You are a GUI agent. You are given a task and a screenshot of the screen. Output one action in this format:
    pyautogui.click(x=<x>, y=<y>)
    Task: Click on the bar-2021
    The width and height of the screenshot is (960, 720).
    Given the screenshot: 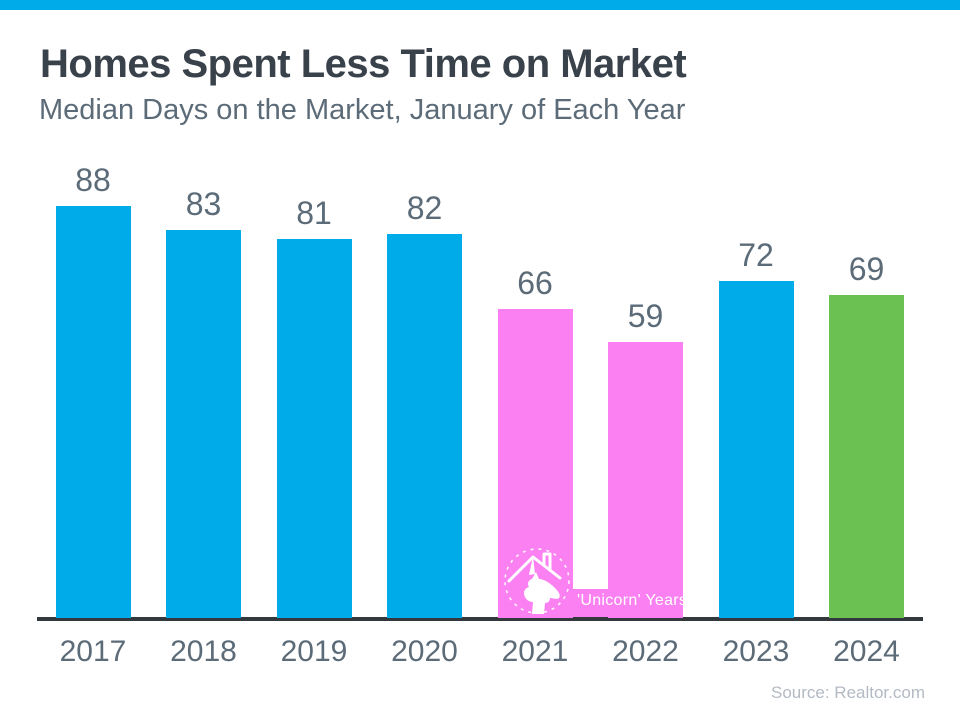 What is the action you would take?
    pyautogui.click(x=535, y=463)
    